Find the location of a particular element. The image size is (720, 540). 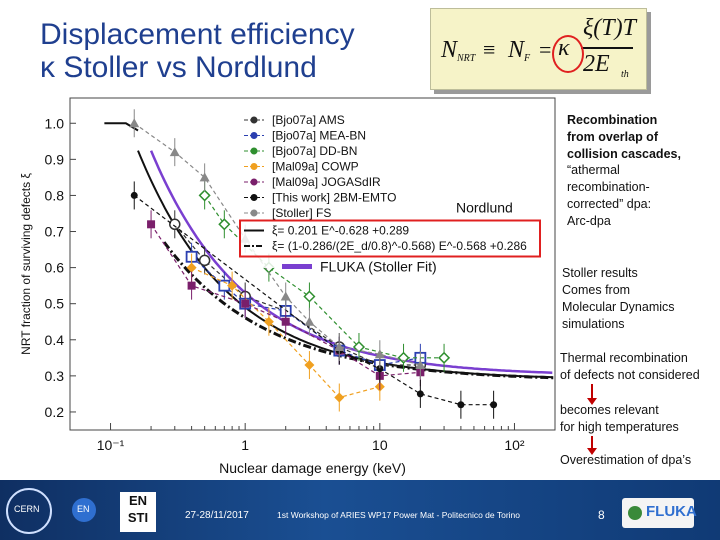

legend-entry: [Mal09a] JOGASdIR is located at coordinates (326, 182).